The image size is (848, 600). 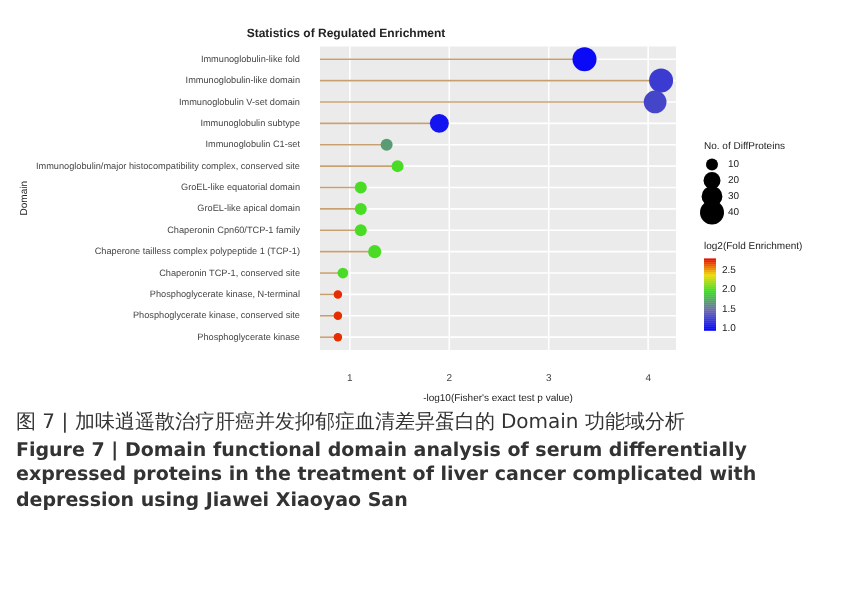 What do you see at coordinates (387, 477) in the screenshot?
I see `caption: Figure 7 | Domain functional domain analysis of serum differentially expressed proteins in the treatment of liver cancer complicated with depression using Jiawei Xiaoyao San` at bounding box center [387, 477].